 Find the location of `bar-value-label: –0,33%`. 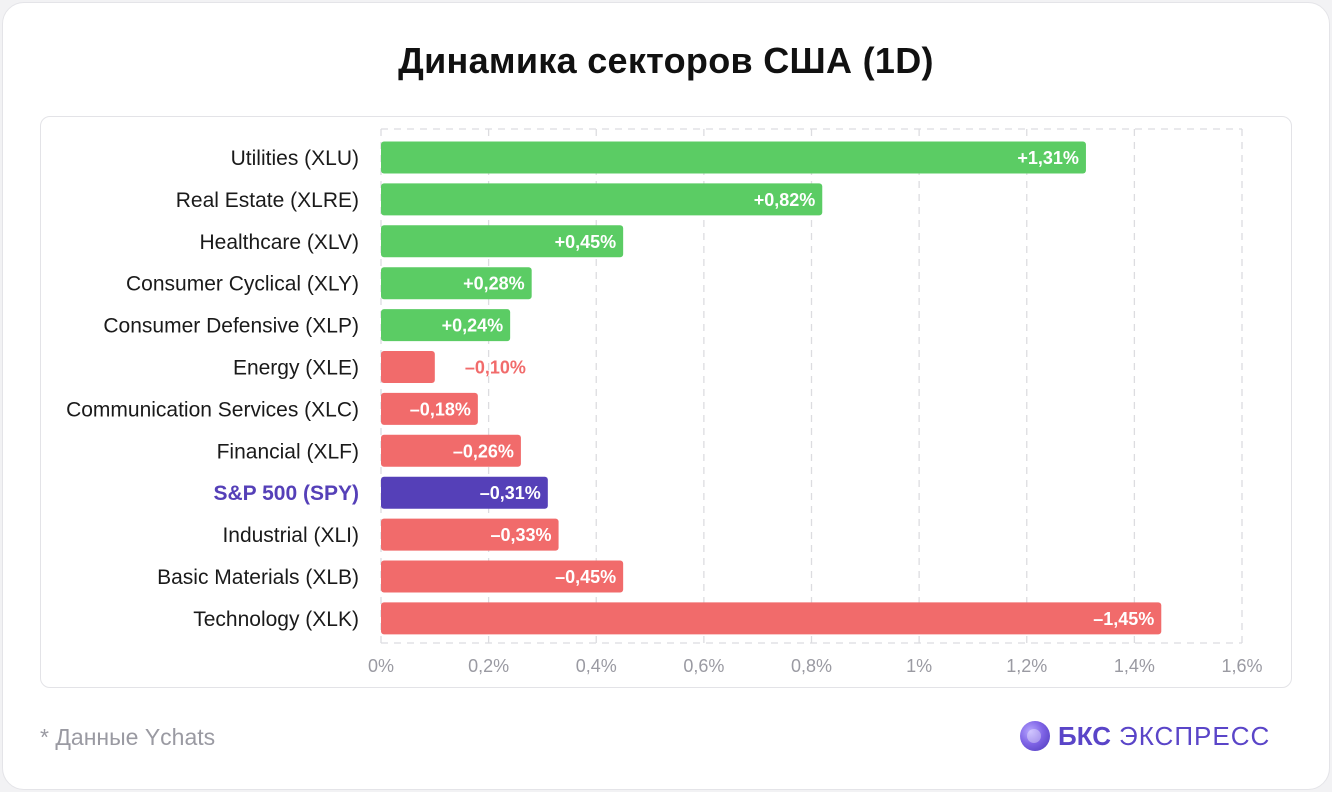

bar-value-label: –0,33% is located at coordinates (521, 535).